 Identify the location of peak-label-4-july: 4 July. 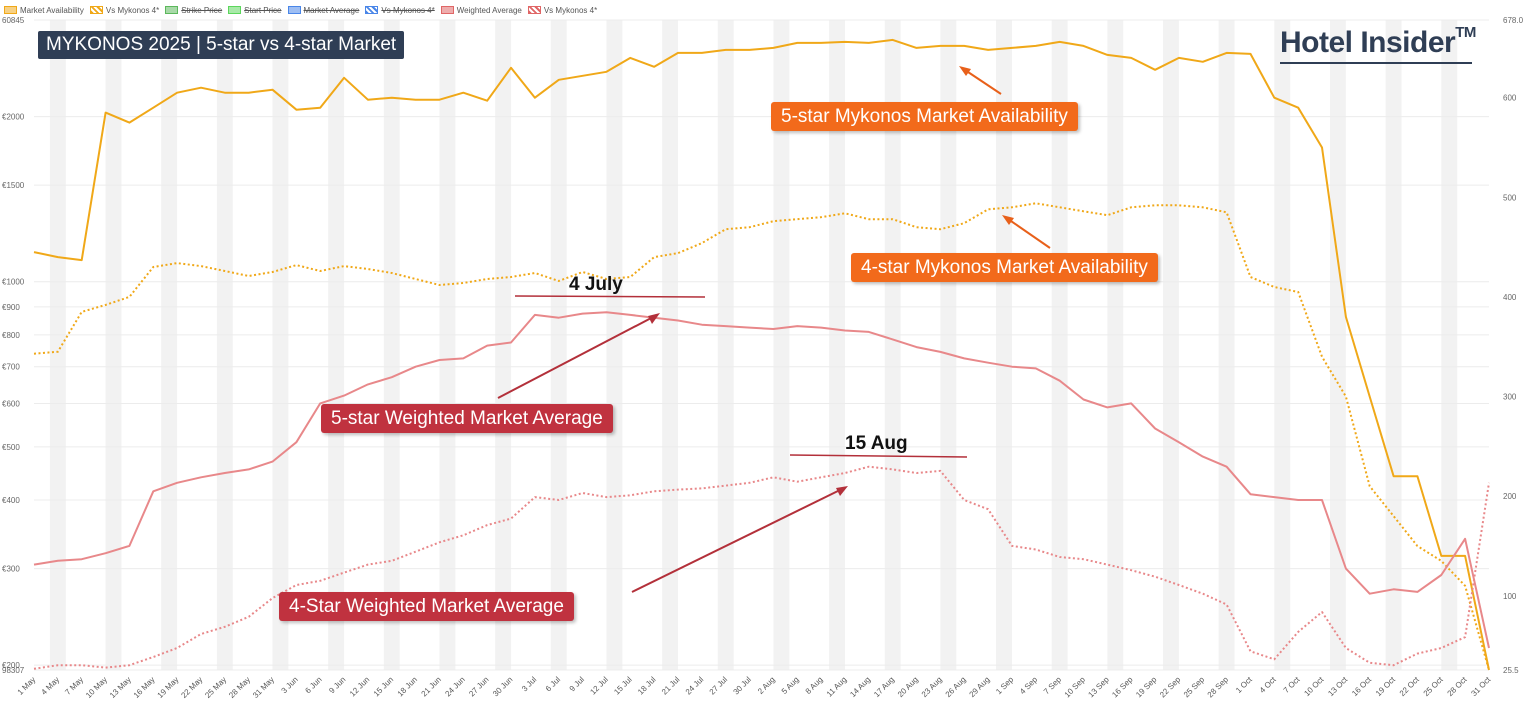
(596, 284).